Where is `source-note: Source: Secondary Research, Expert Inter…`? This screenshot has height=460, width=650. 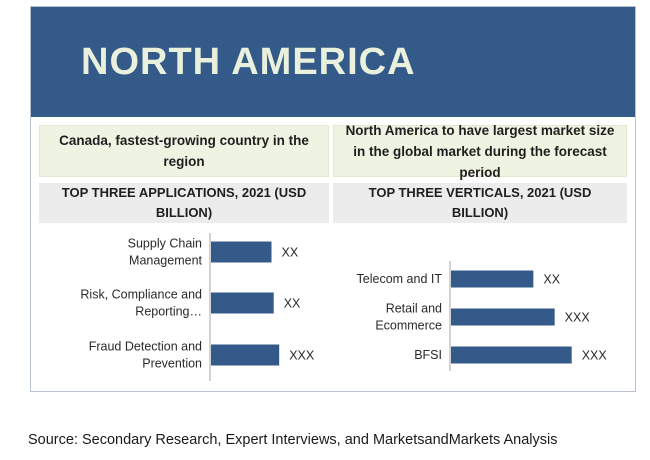 source-note: Source: Secondary Research, Expert Inter… is located at coordinates (293, 440).